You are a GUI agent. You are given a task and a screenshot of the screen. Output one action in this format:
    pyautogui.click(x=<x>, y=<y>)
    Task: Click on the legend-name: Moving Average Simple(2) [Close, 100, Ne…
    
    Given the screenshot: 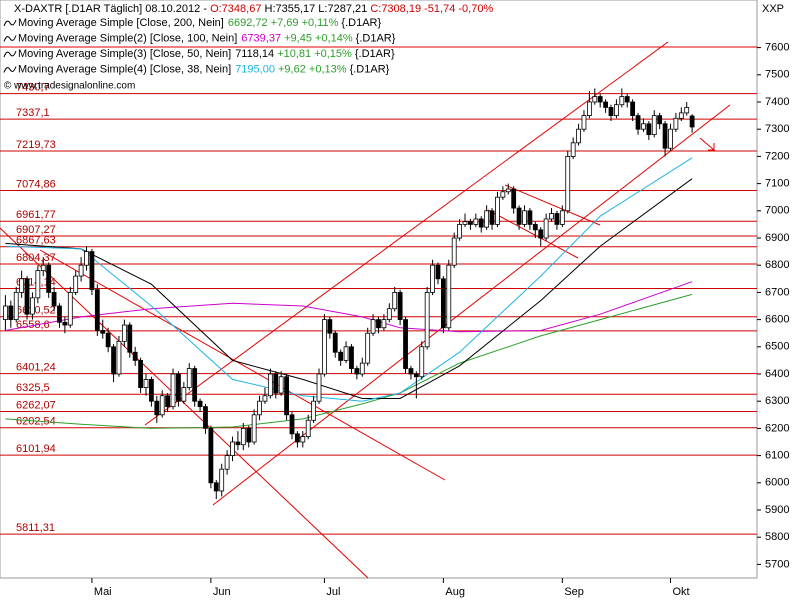 What is the action you would take?
    pyautogui.click(x=127, y=38)
    